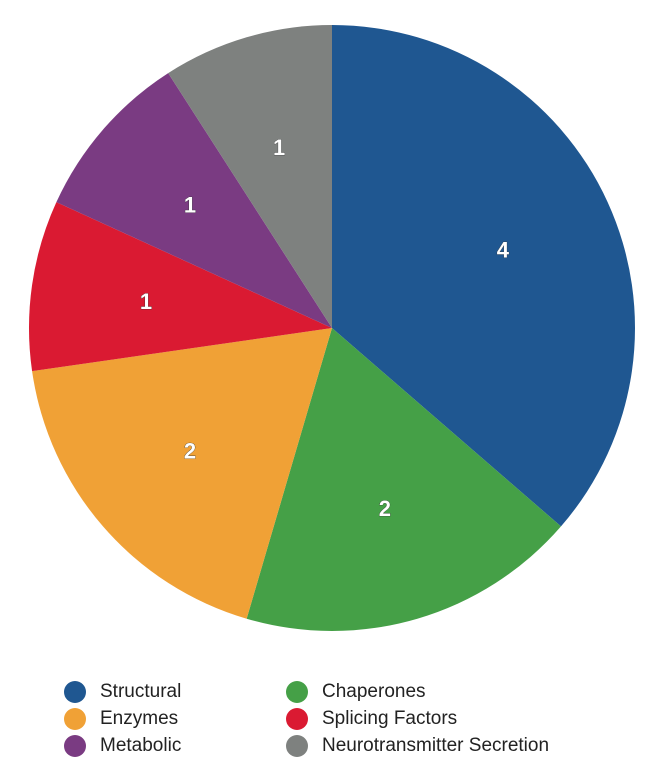 Image resolution: width=662 pixels, height=769 pixels. What do you see at coordinates (390, 718) in the screenshot?
I see `legend-label-splicing-factors: Splicing Factors` at bounding box center [390, 718].